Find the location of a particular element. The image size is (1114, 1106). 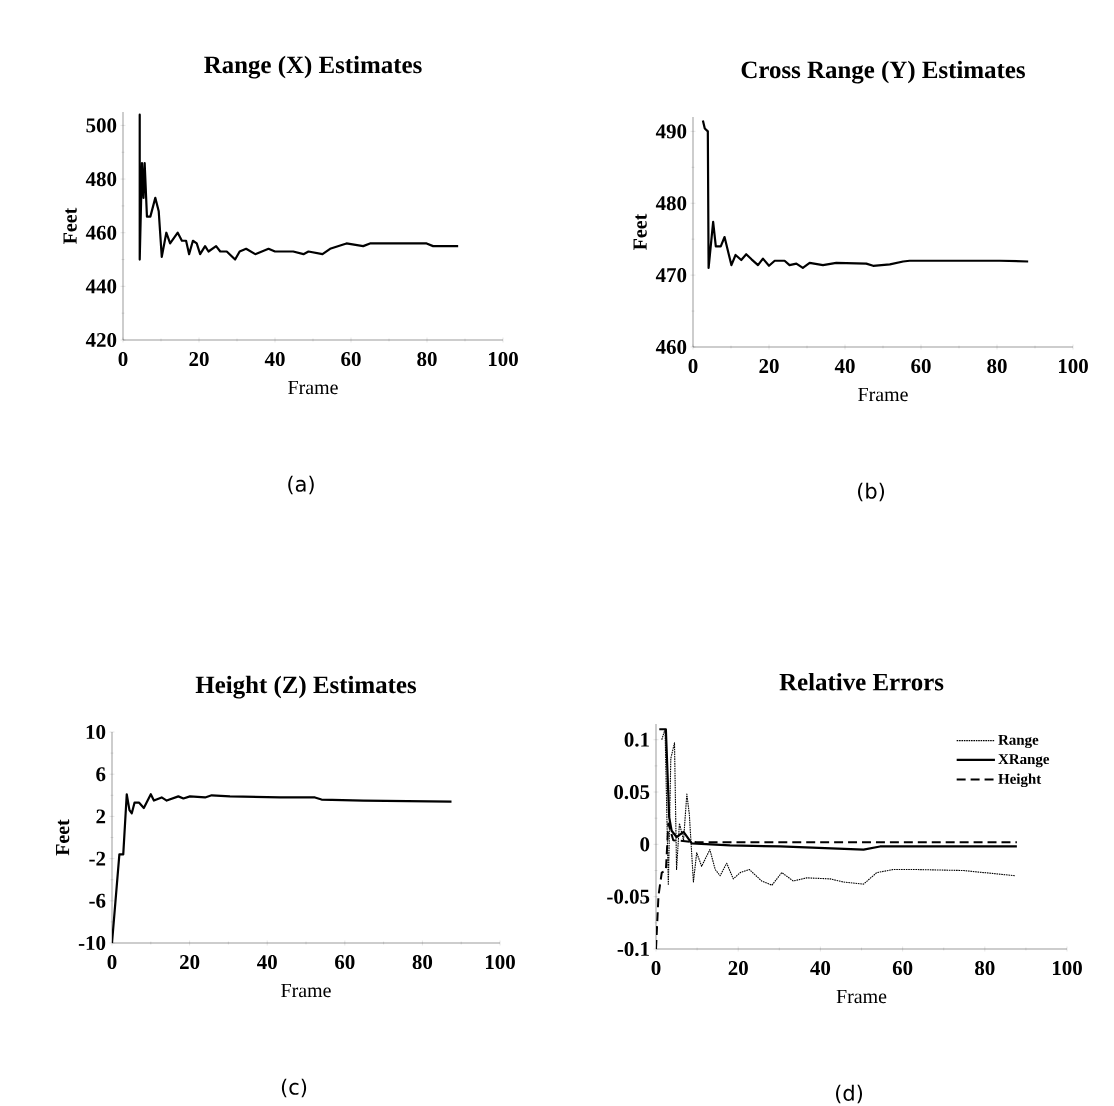

chart-title: Cross Range (Y) Estimates is located at coordinates (883, 72).